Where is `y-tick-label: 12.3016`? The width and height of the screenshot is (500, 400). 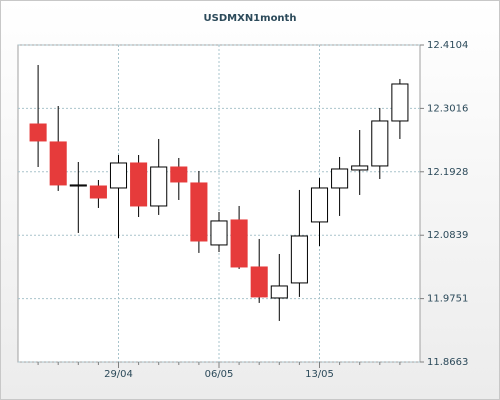
y-tick-label: 12.3016 is located at coordinates (447, 108).